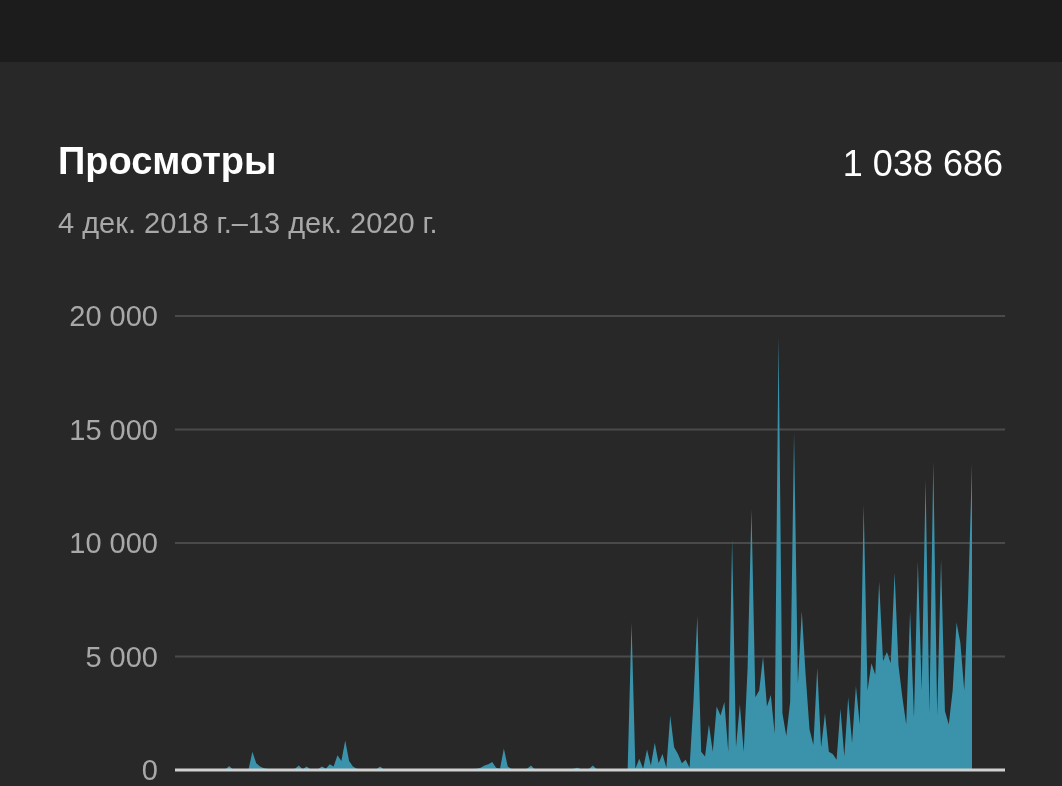  I want to click on y-tick-label: 0, so click(149, 770).